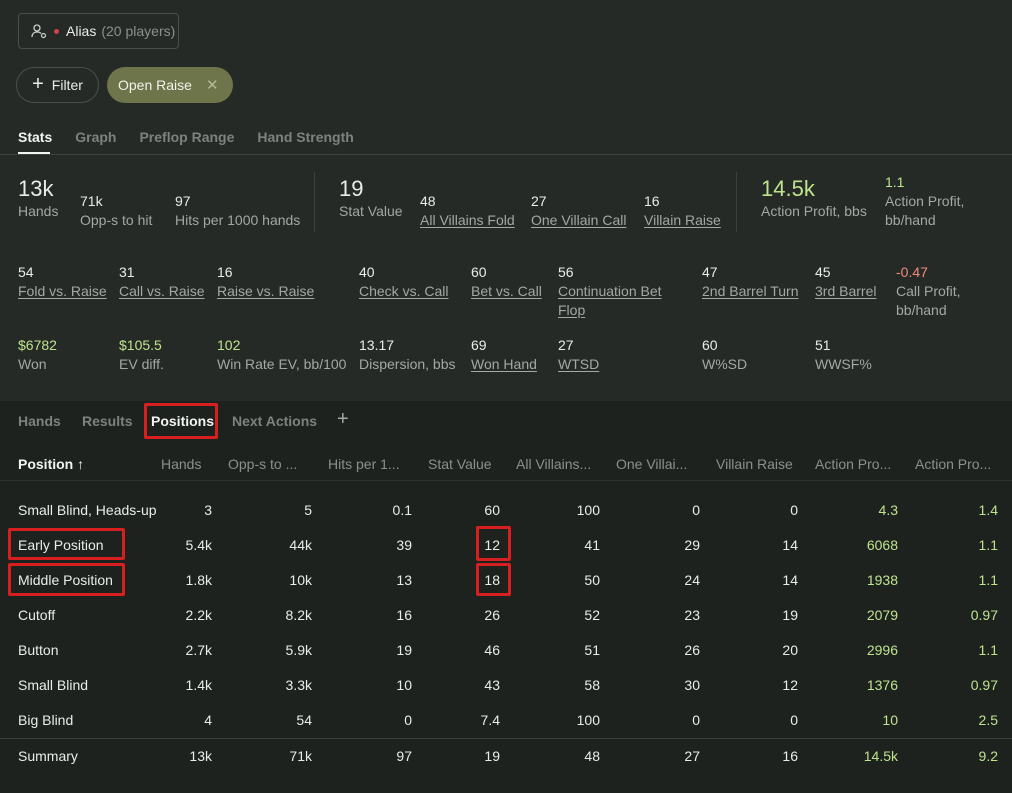  What do you see at coordinates (912, 272) in the screenshot?
I see `stat-value: -0.47` at bounding box center [912, 272].